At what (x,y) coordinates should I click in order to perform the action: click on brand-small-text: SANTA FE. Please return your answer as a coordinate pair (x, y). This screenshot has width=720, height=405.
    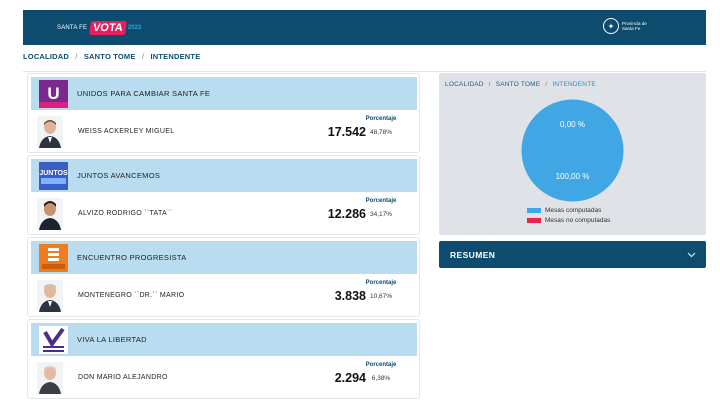
    Looking at the image, I should click on (72, 27).